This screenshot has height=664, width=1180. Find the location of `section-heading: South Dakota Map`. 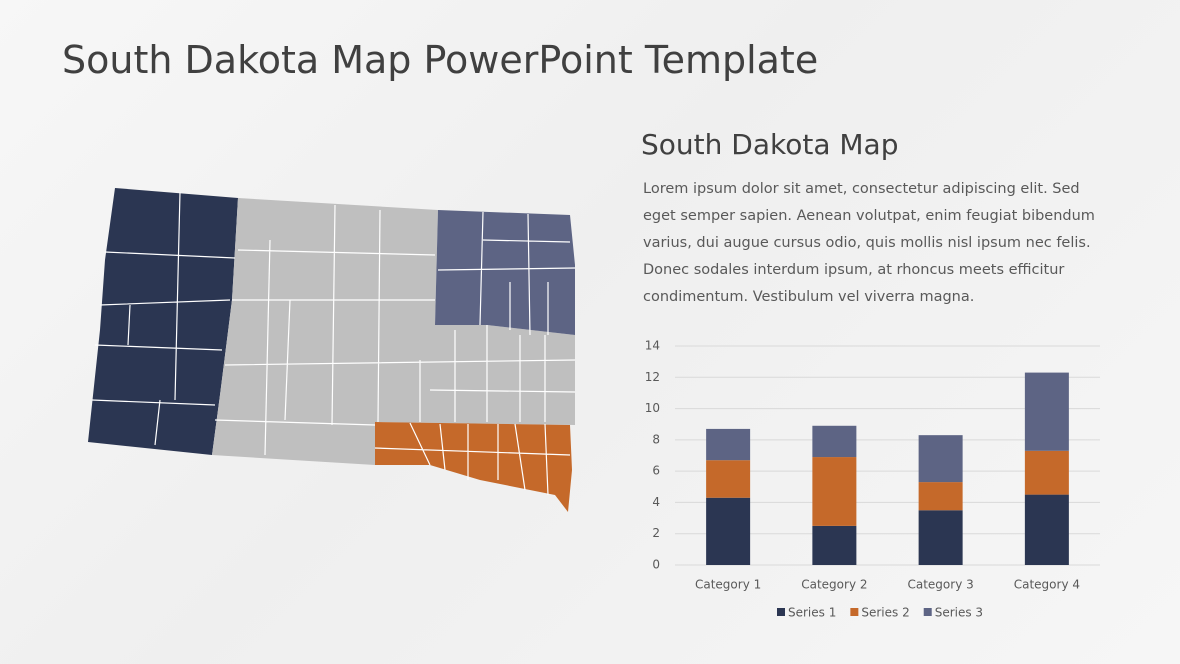

section-heading: South Dakota Map is located at coordinates (770, 144).